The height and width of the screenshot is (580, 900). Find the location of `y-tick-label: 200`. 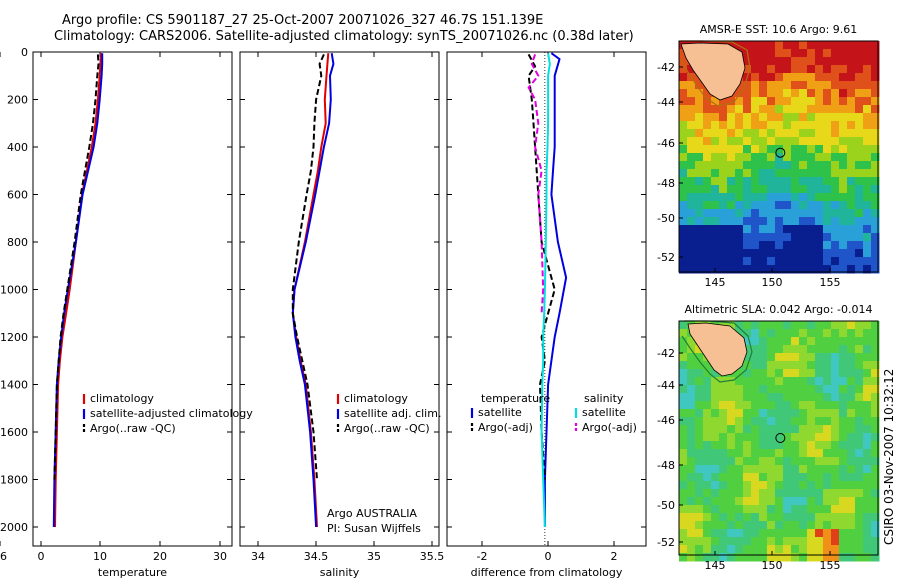

y-tick-label: 200 is located at coordinates (17, 100).